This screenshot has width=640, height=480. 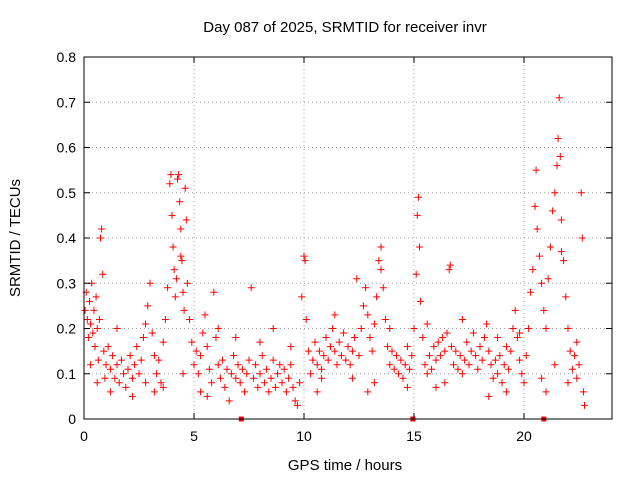 What do you see at coordinates (524, 436) in the screenshot?
I see `x-tick-label: 20` at bounding box center [524, 436].